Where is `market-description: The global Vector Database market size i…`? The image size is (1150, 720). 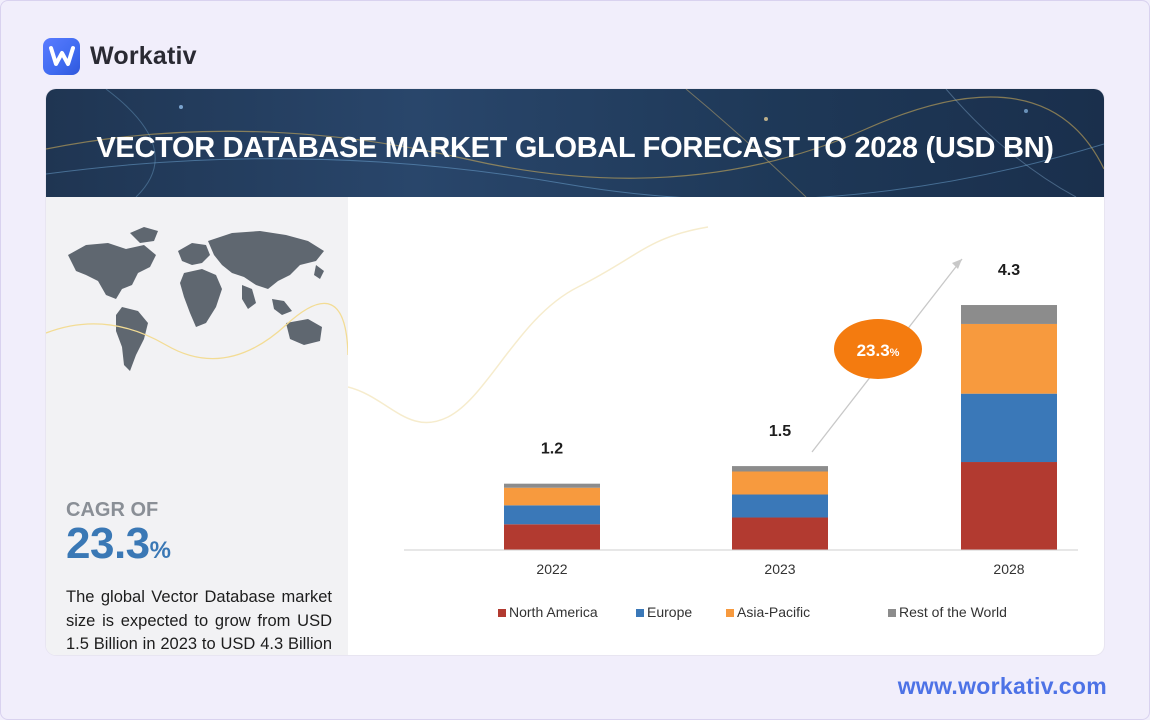 market-description: The global Vector Database market size i… is located at coordinates (199, 620).